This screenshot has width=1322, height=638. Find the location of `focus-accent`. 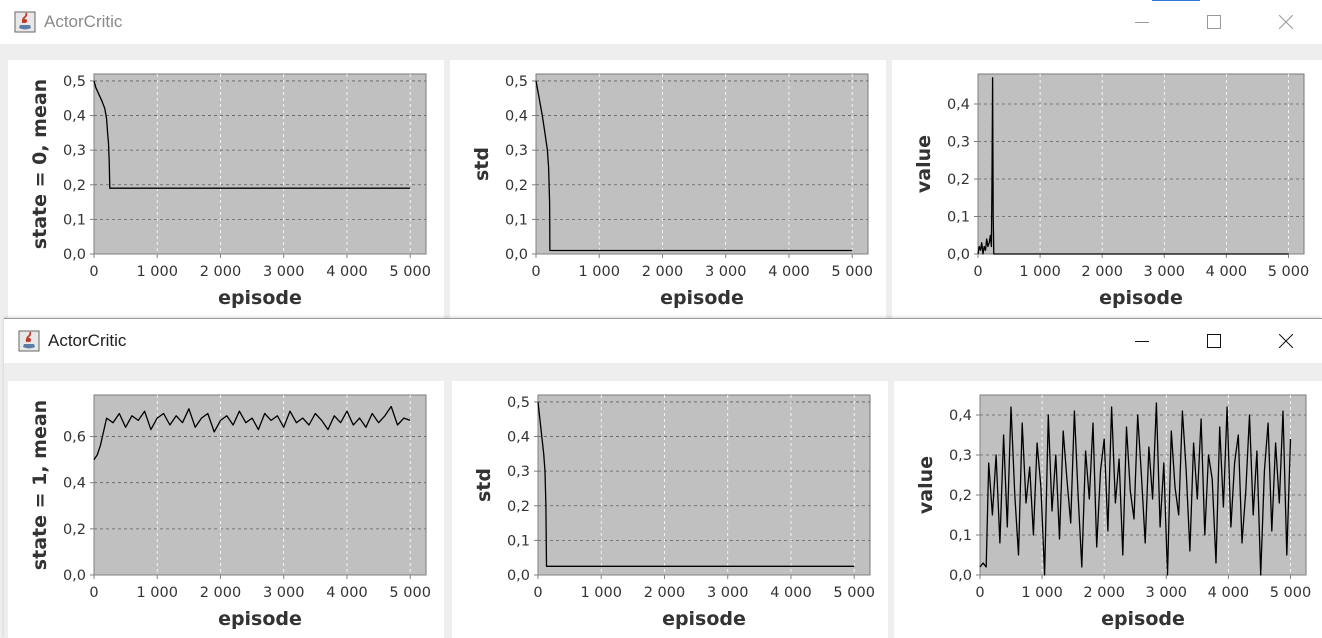

focus-accent is located at coordinates (1176, 0).